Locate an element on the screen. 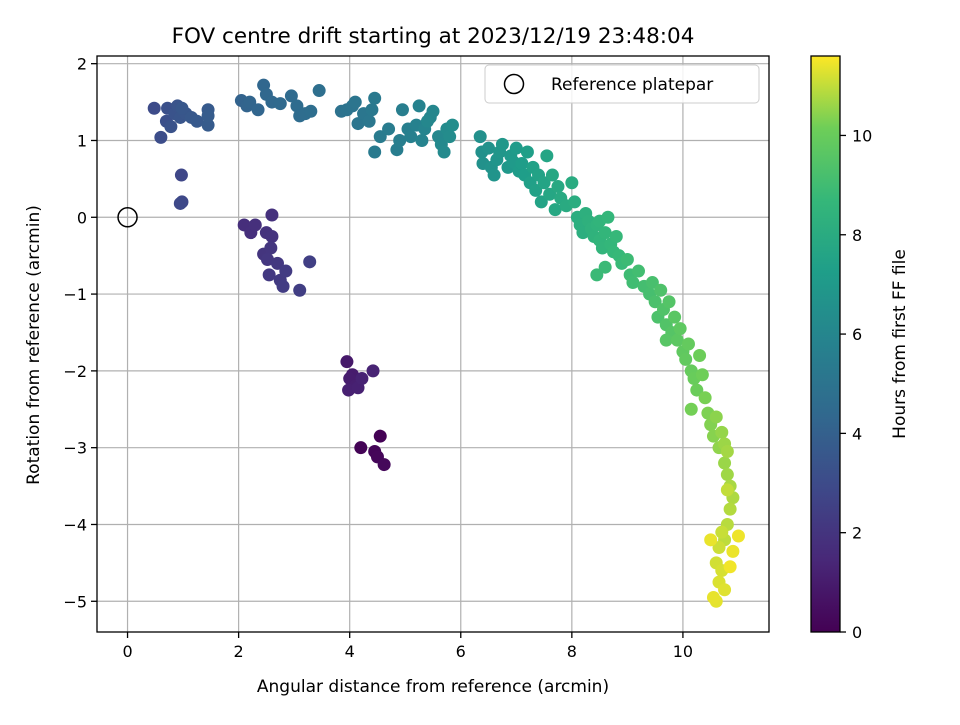 This screenshot has width=960, height=725. colorbar: 0 2 4 6 8 10 Hours from first FF file is located at coordinates (860, 348).